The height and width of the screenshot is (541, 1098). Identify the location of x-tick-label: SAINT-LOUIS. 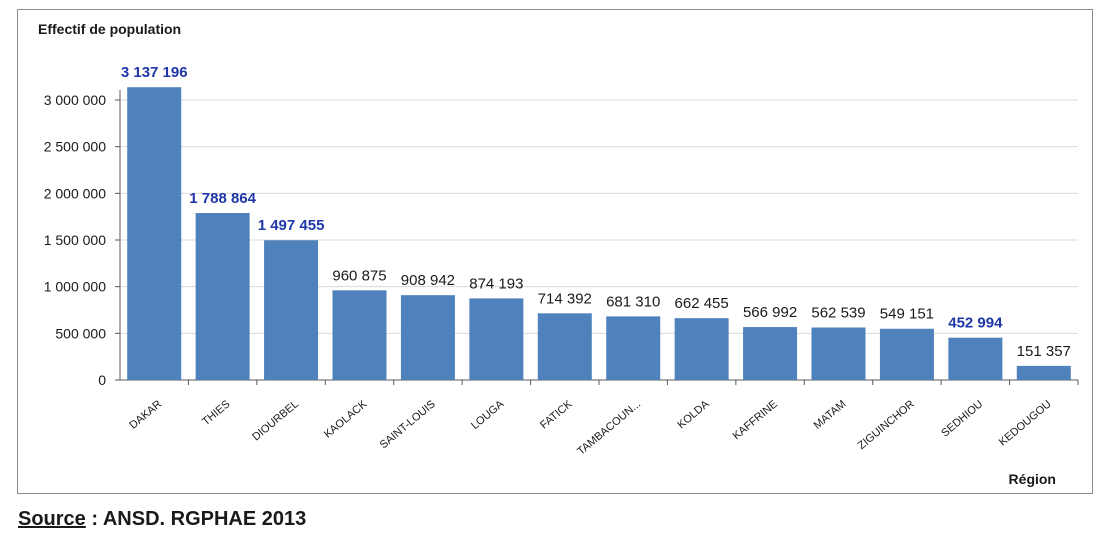
(408, 424).